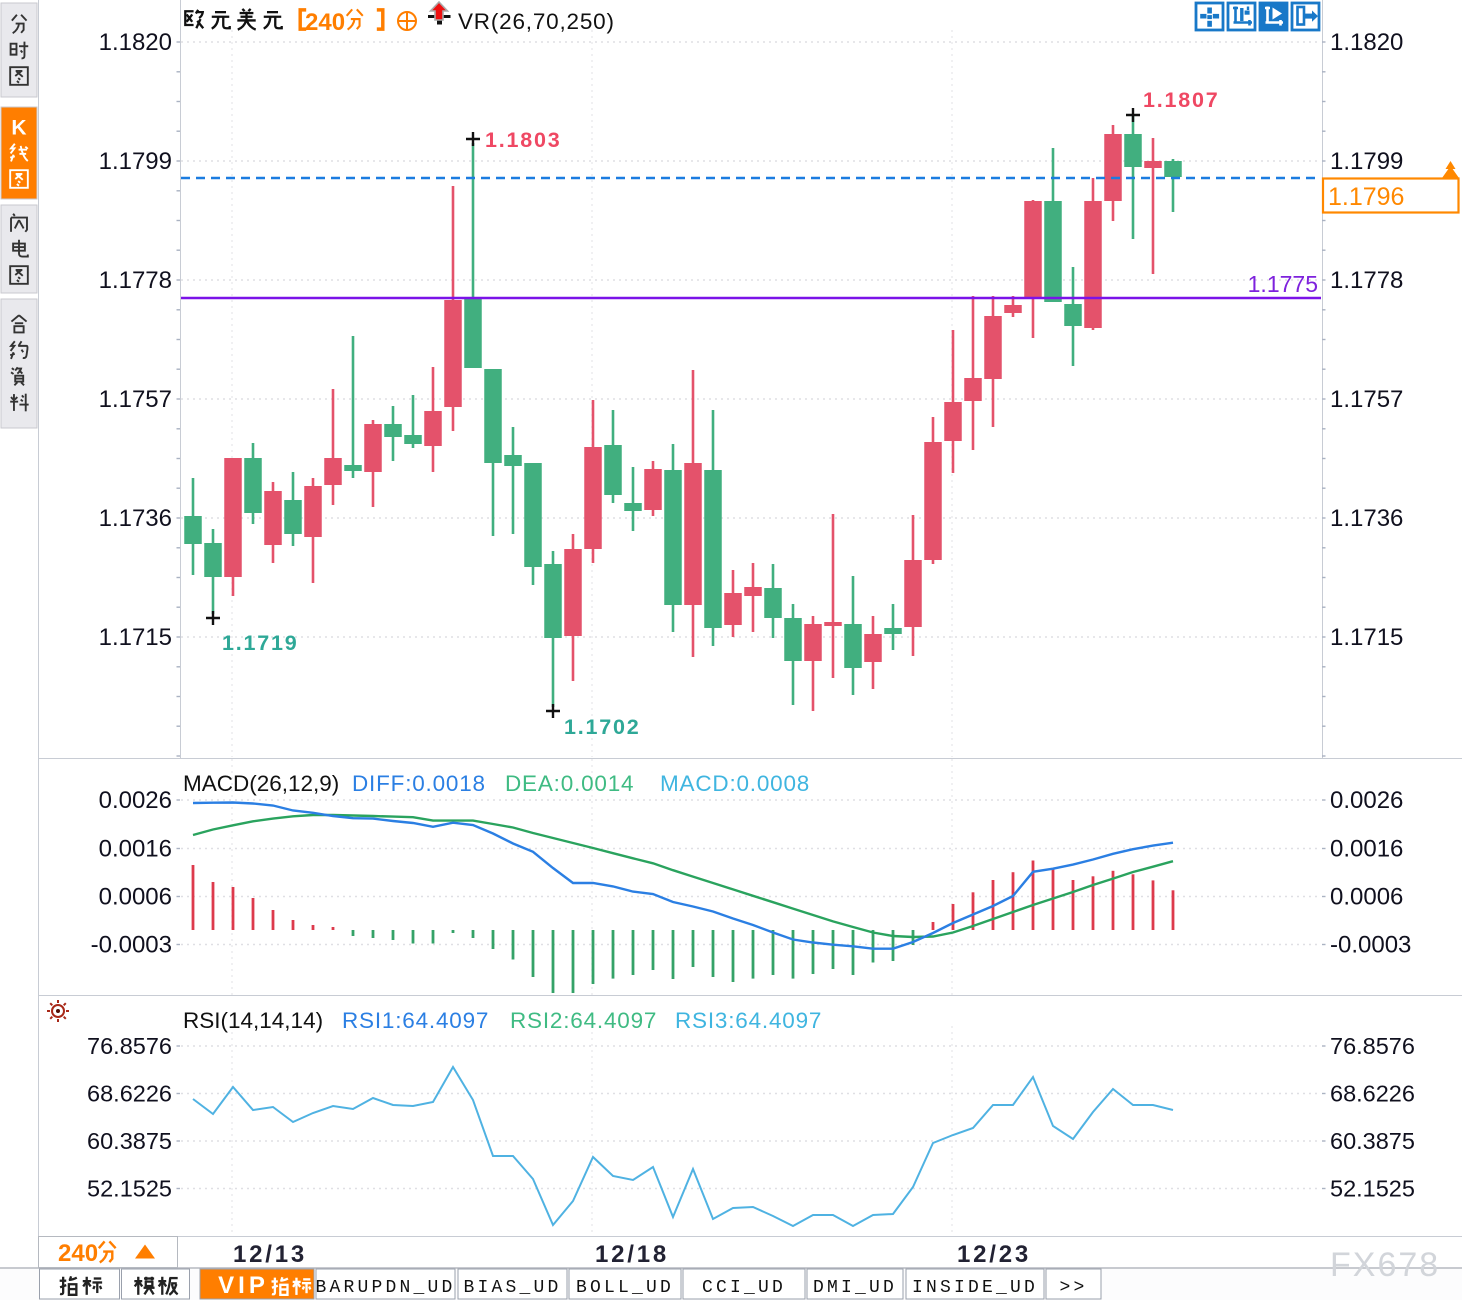  Describe the element at coordinates (261, 783) in the screenshot. I see `svg-text: MACD(26,12,9)` at that location.